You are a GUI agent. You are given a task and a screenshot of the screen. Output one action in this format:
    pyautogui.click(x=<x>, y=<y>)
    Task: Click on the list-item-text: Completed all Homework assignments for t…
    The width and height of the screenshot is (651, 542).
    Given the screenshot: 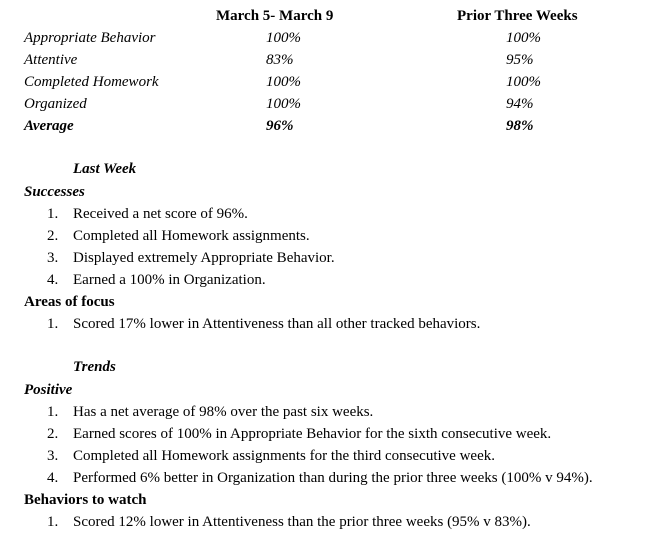 What is the action you would take?
    pyautogui.click(x=284, y=456)
    